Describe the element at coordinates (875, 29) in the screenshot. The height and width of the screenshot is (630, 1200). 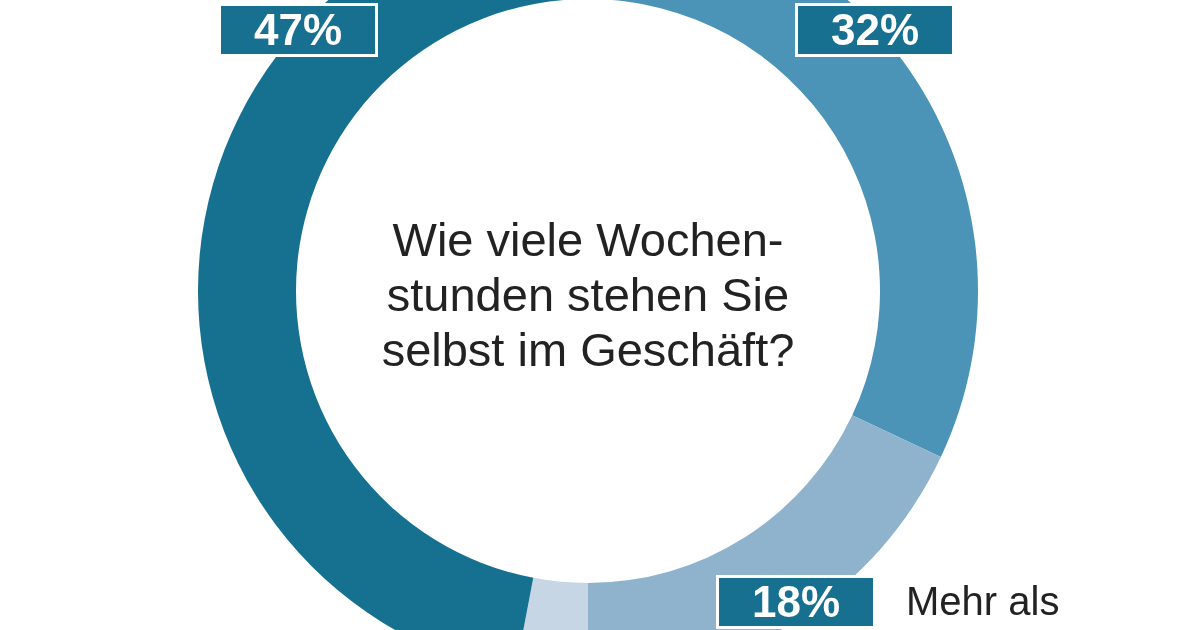
I see `data-label: 32%` at that location.